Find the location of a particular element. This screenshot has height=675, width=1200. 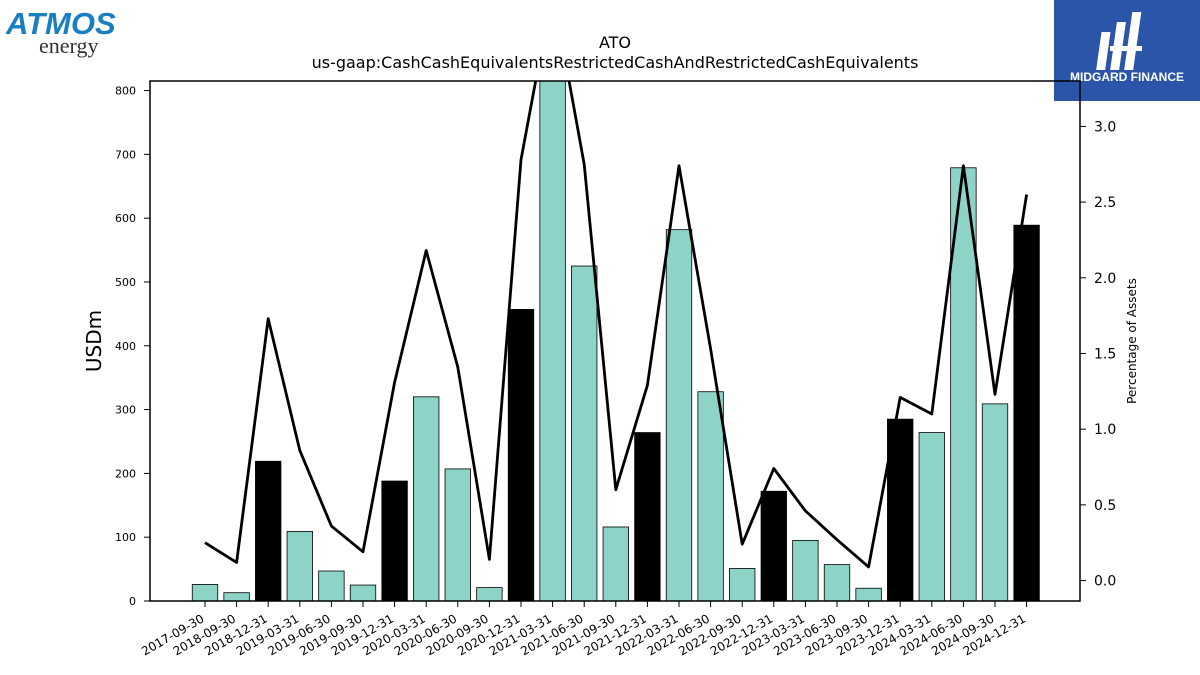

midgard-finance-label: MIDGARD FINANCE is located at coordinates (1127, 77).